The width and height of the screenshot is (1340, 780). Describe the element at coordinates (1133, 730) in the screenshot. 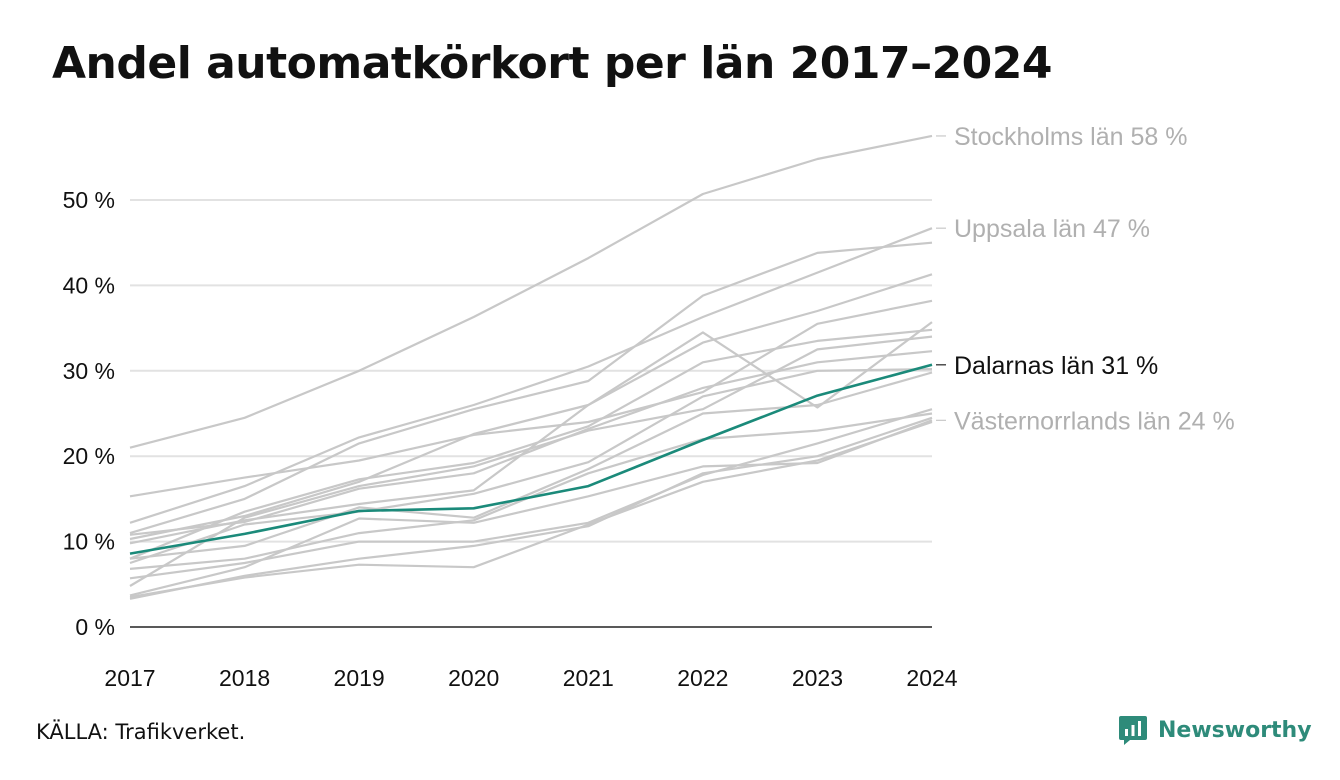

I see `newsworthy-logo-icon` at that location.